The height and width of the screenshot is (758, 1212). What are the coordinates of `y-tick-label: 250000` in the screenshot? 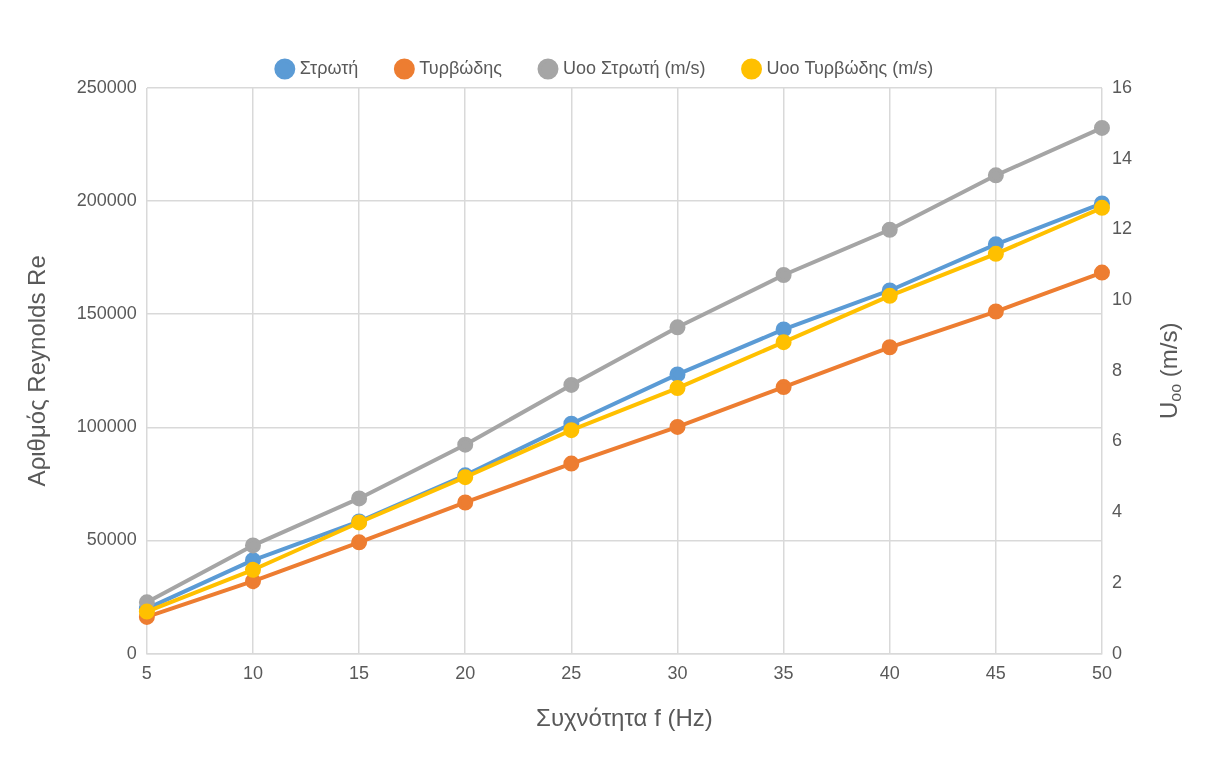 It's located at (106, 86).